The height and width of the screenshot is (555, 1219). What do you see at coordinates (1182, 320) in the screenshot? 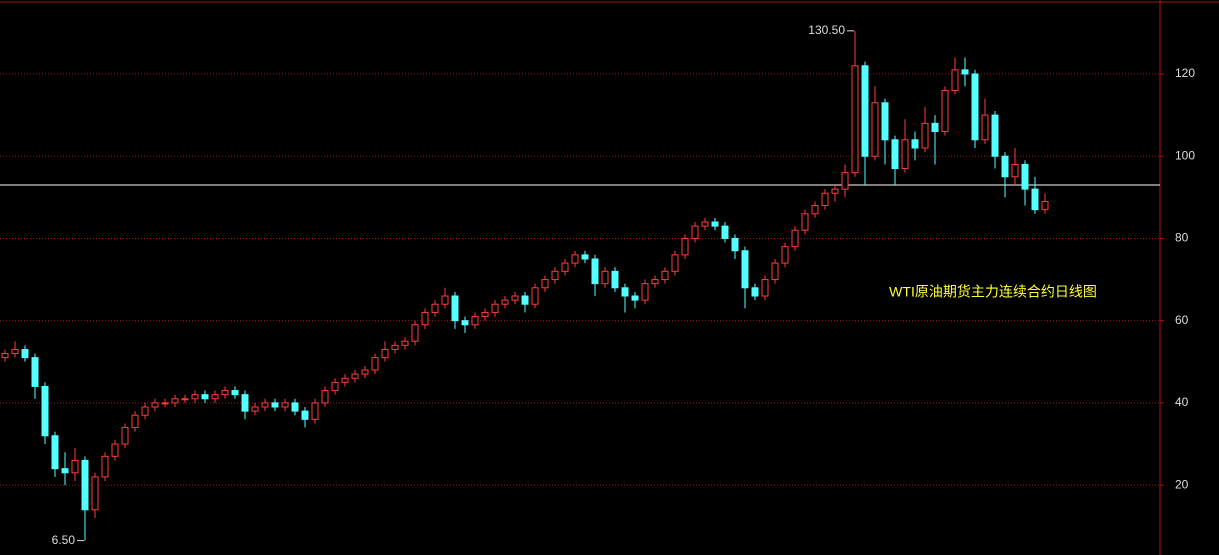
I see `y-tick-label: 60` at bounding box center [1182, 320].